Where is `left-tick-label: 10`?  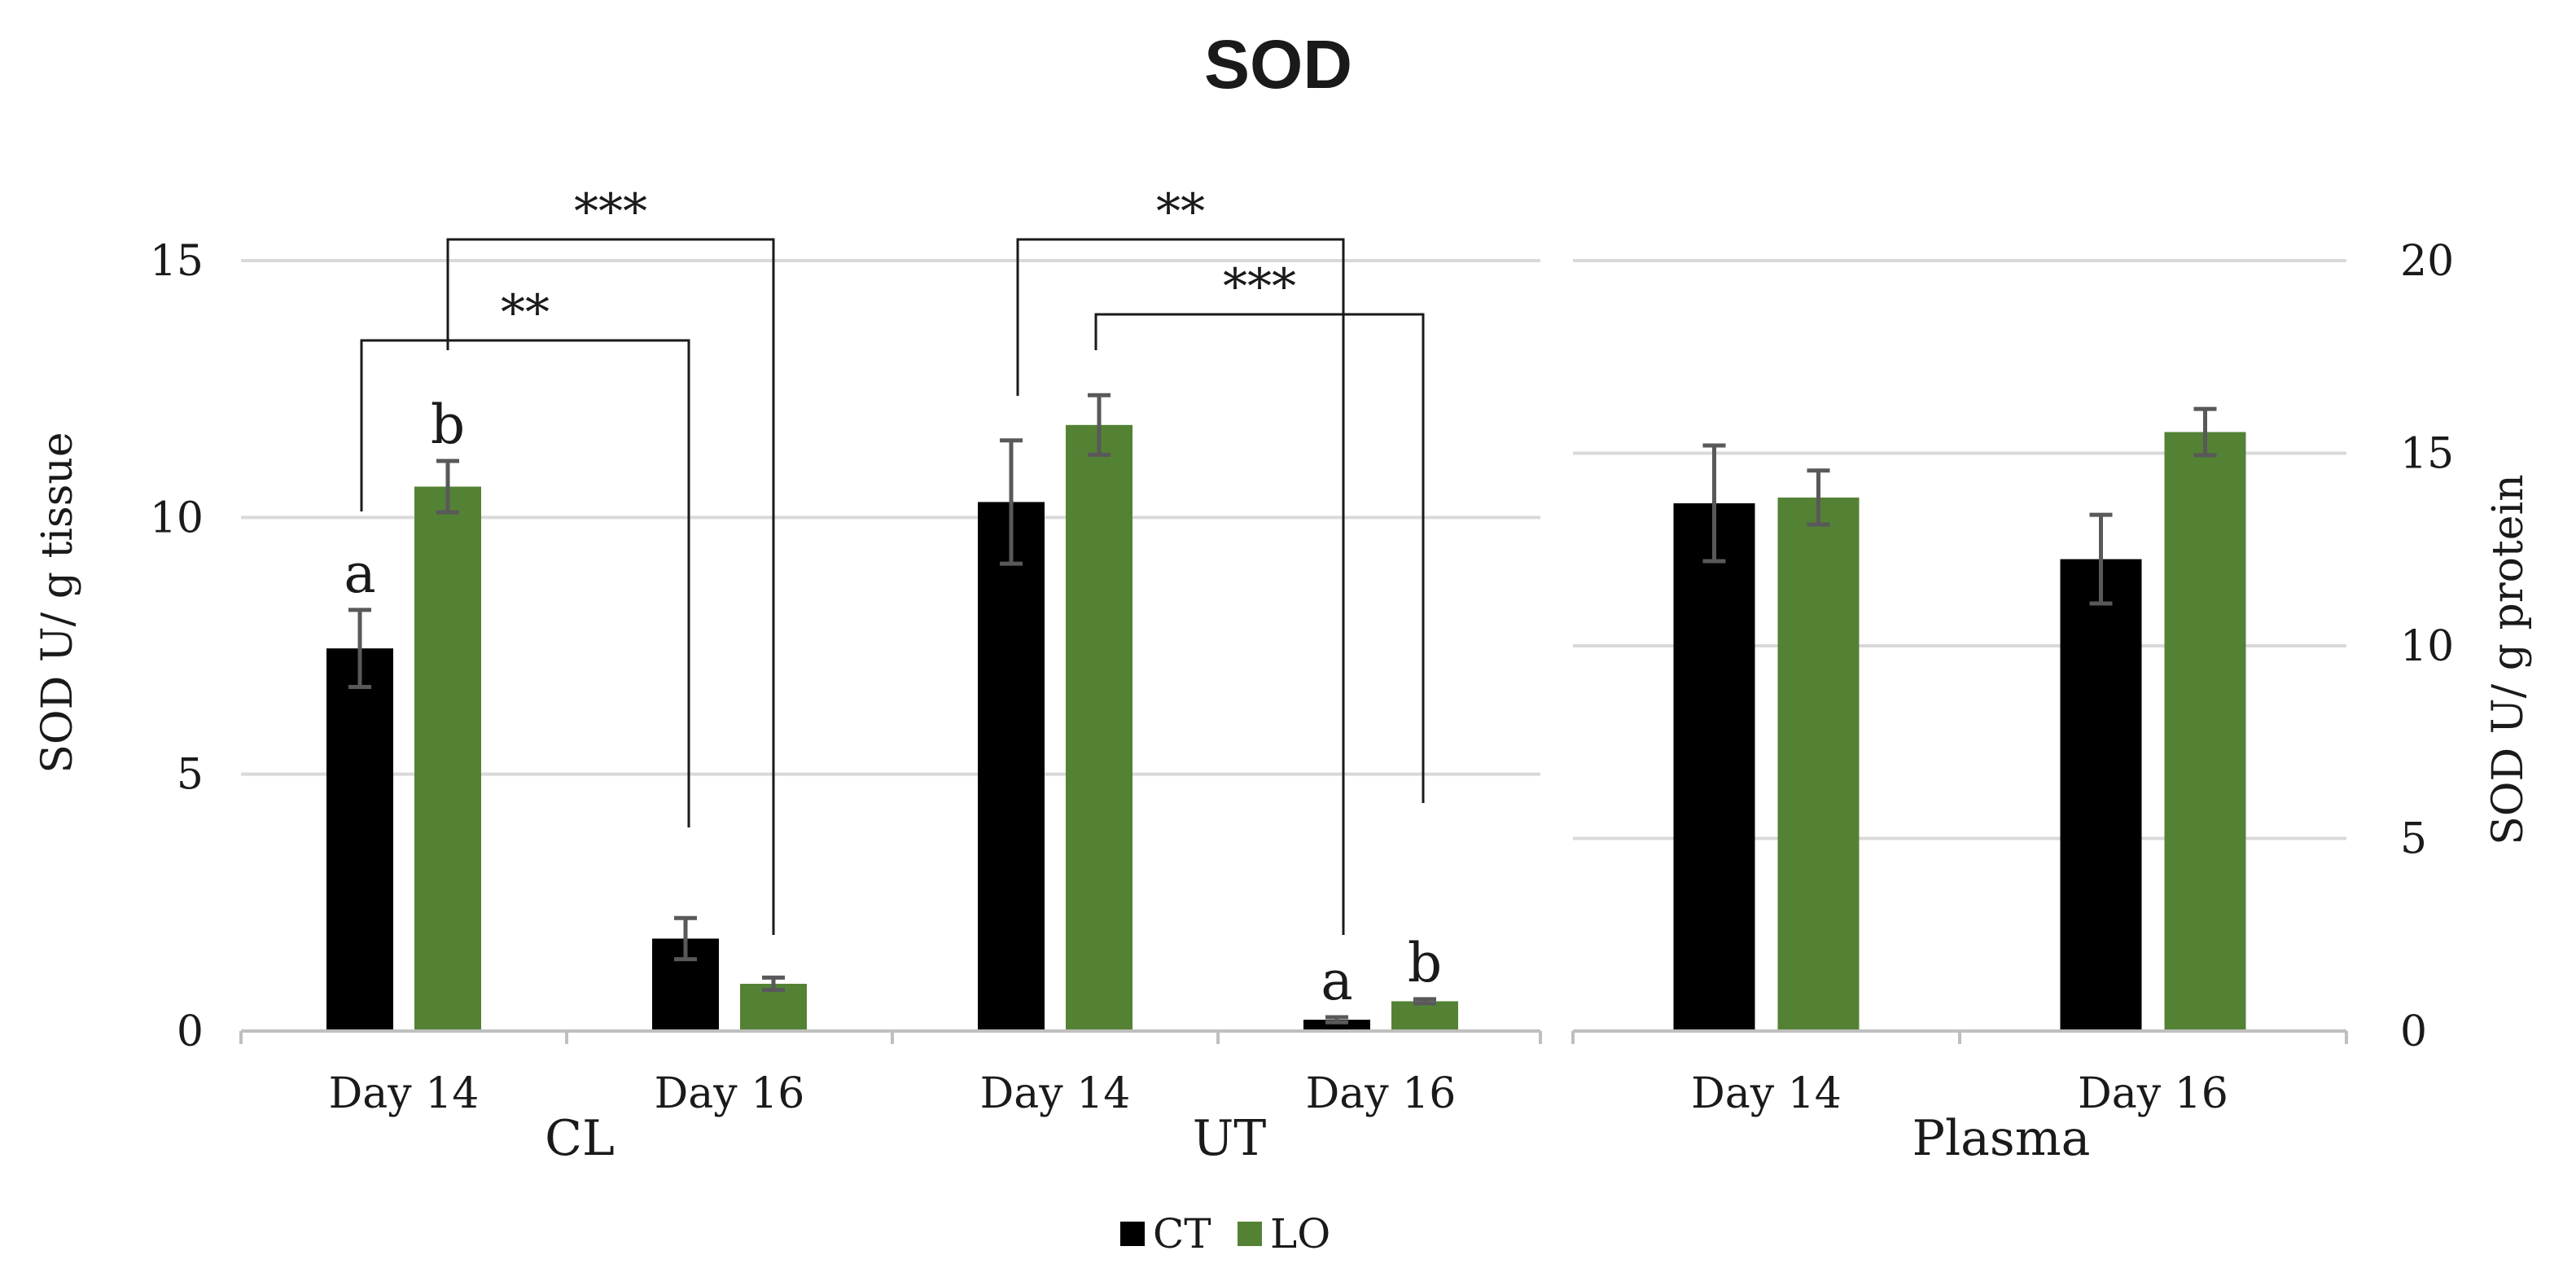
left-tick-label: 10 is located at coordinates (177, 518).